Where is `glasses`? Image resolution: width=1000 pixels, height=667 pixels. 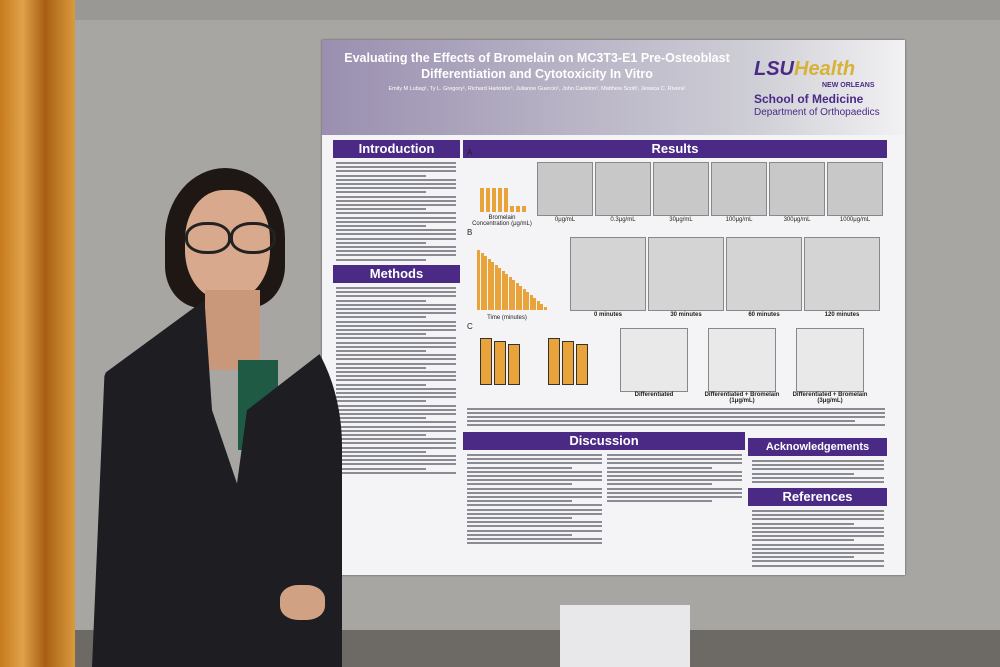 glasses is located at coordinates (208, 238).